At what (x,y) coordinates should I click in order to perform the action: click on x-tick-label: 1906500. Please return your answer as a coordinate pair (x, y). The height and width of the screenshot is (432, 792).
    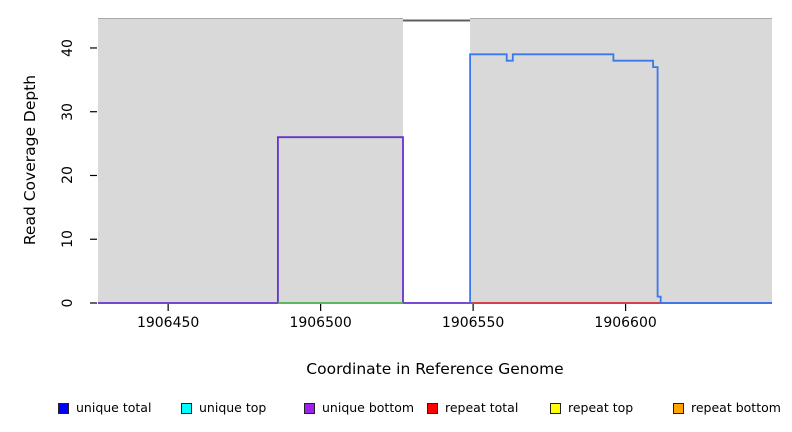
    Looking at the image, I should click on (320, 323).